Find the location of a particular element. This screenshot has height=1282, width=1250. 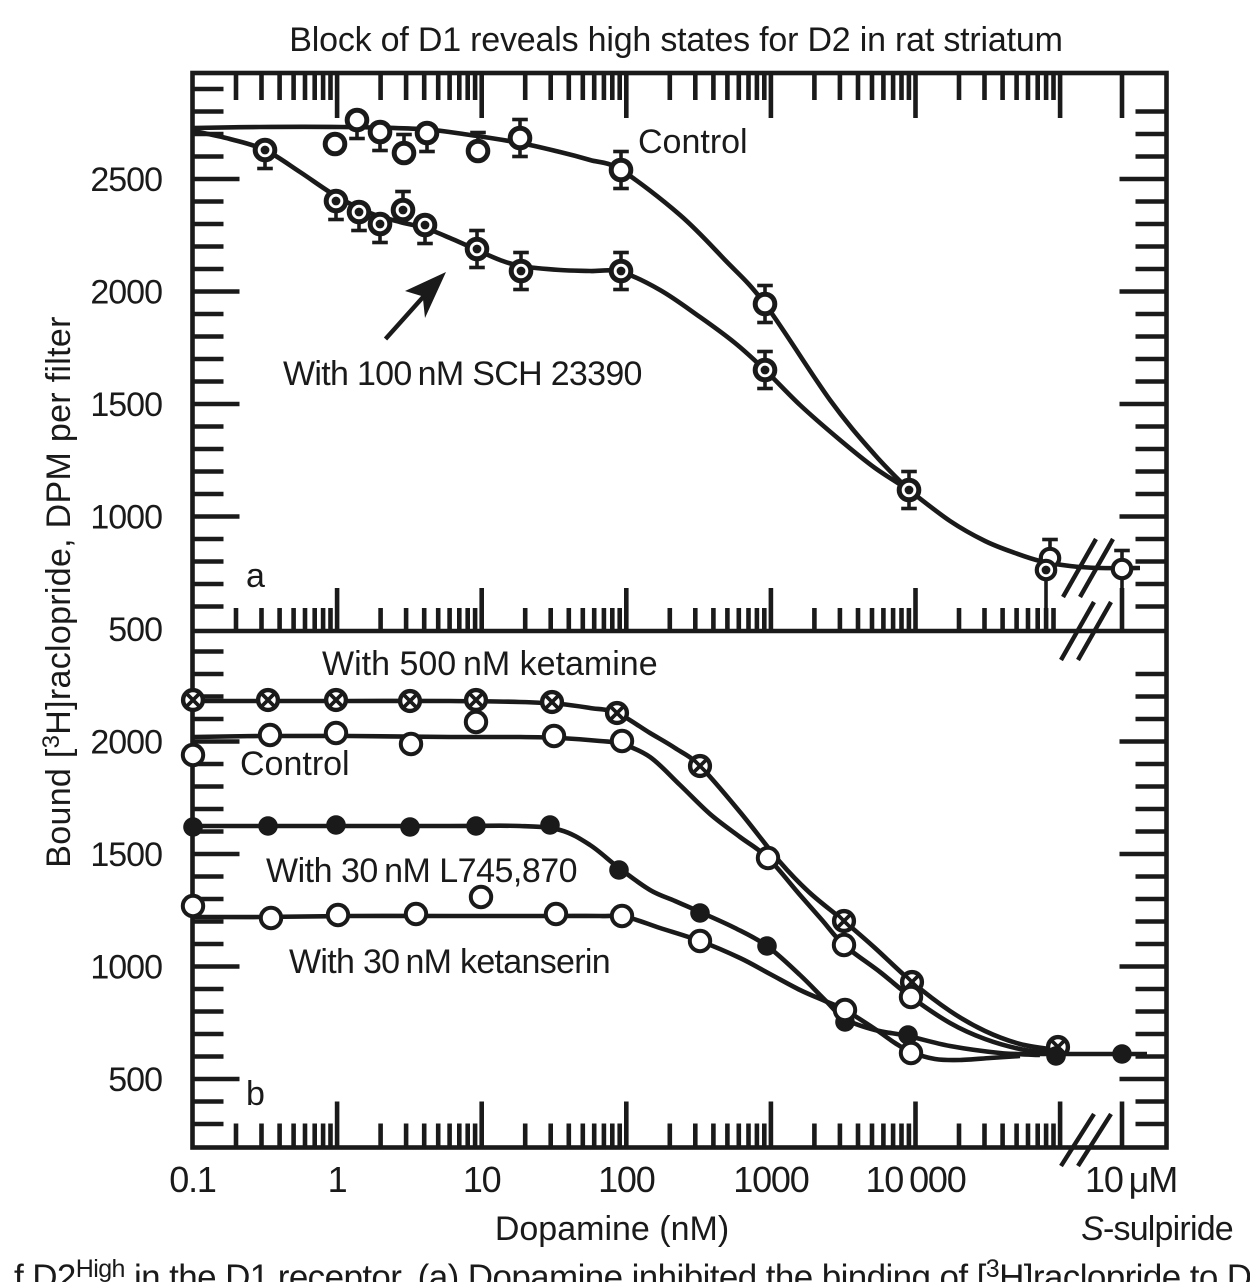

svg-text: With 100 nM SCH 23390 is located at coordinates (462, 374).